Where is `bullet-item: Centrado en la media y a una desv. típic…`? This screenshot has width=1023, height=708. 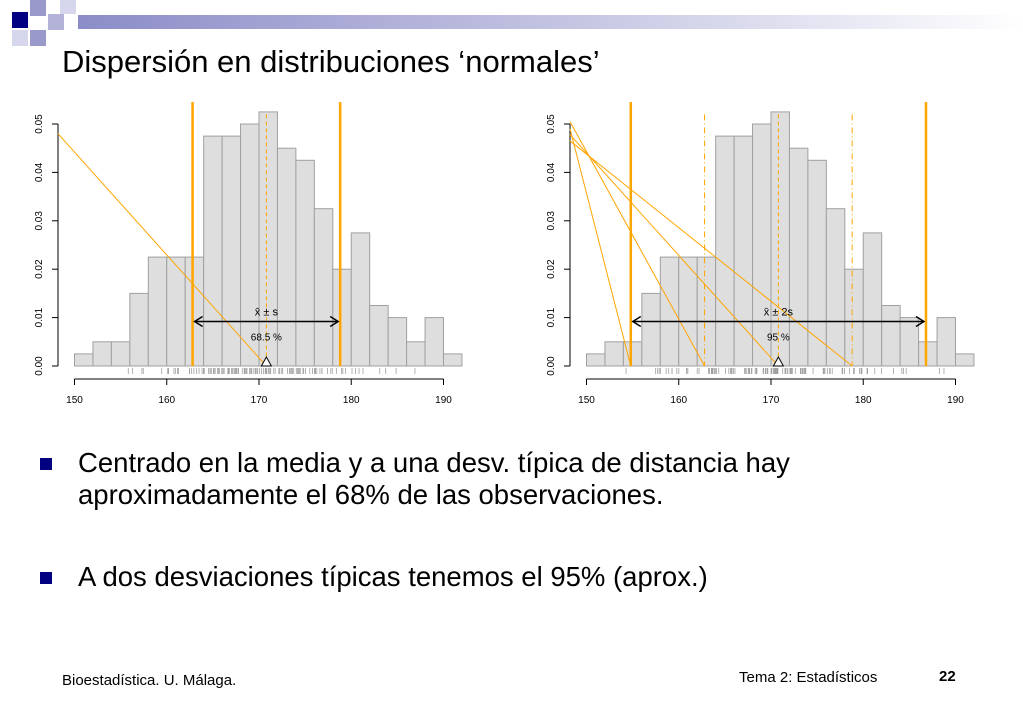
bullet-item: Centrado en la media y a una desv. típic… is located at coordinates (510, 479).